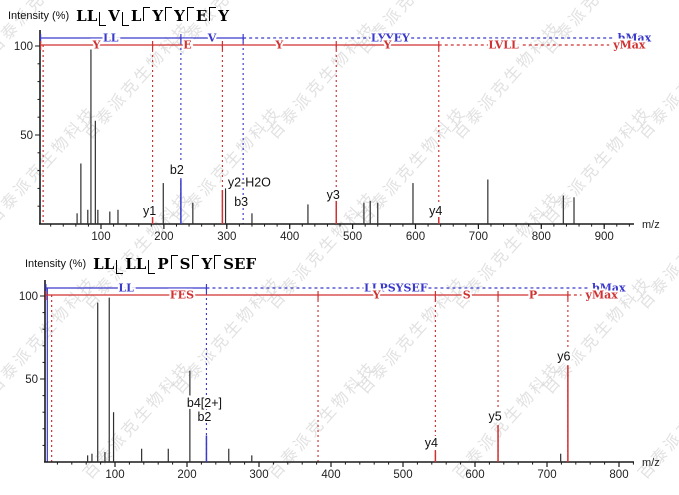 Image resolution: width=679 pixels, height=495 pixels. What do you see at coordinates (563, 357) in the screenshot?
I see `ion-label: y6` at bounding box center [563, 357].